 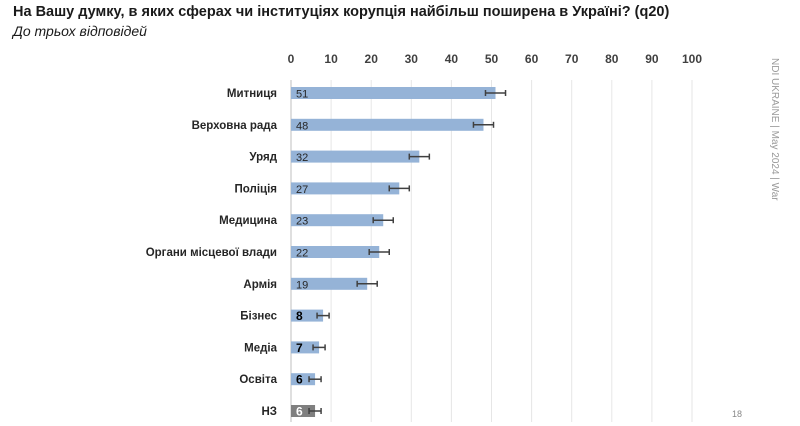 I want to click on page-number: 18, so click(x=737, y=414).